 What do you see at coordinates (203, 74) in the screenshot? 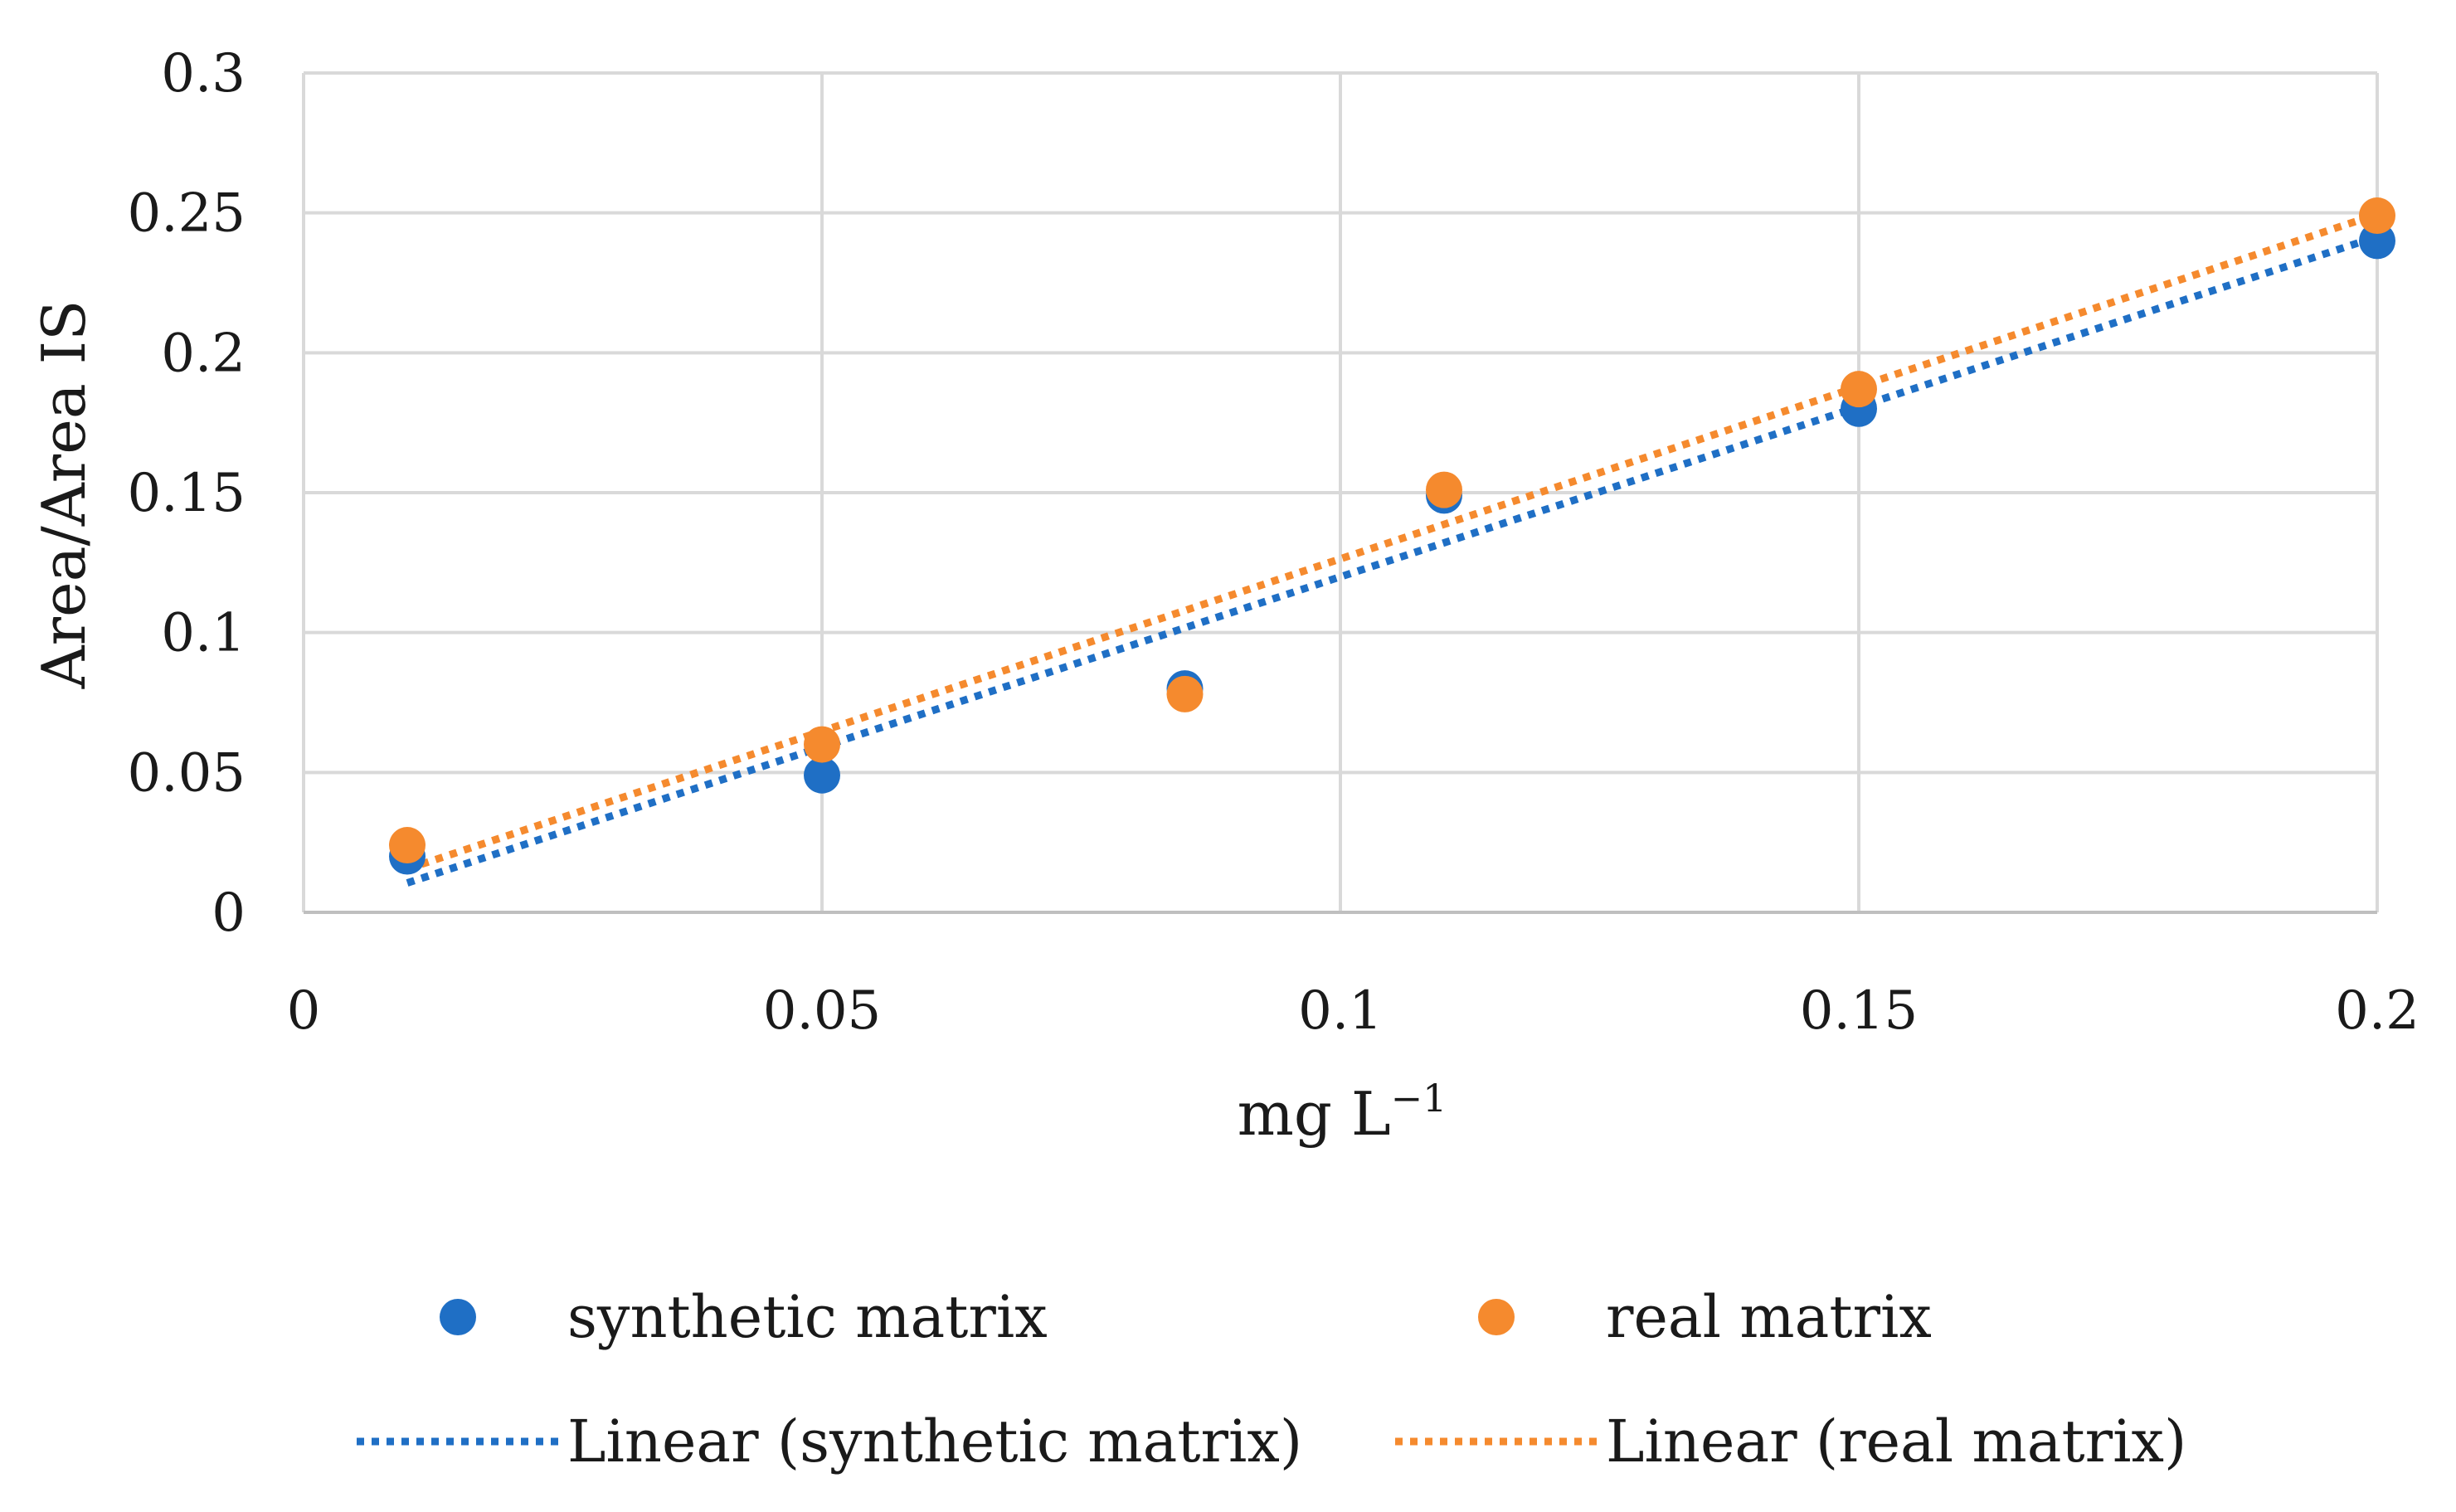
I see `y-tick-label: 0.3` at bounding box center [203, 74].